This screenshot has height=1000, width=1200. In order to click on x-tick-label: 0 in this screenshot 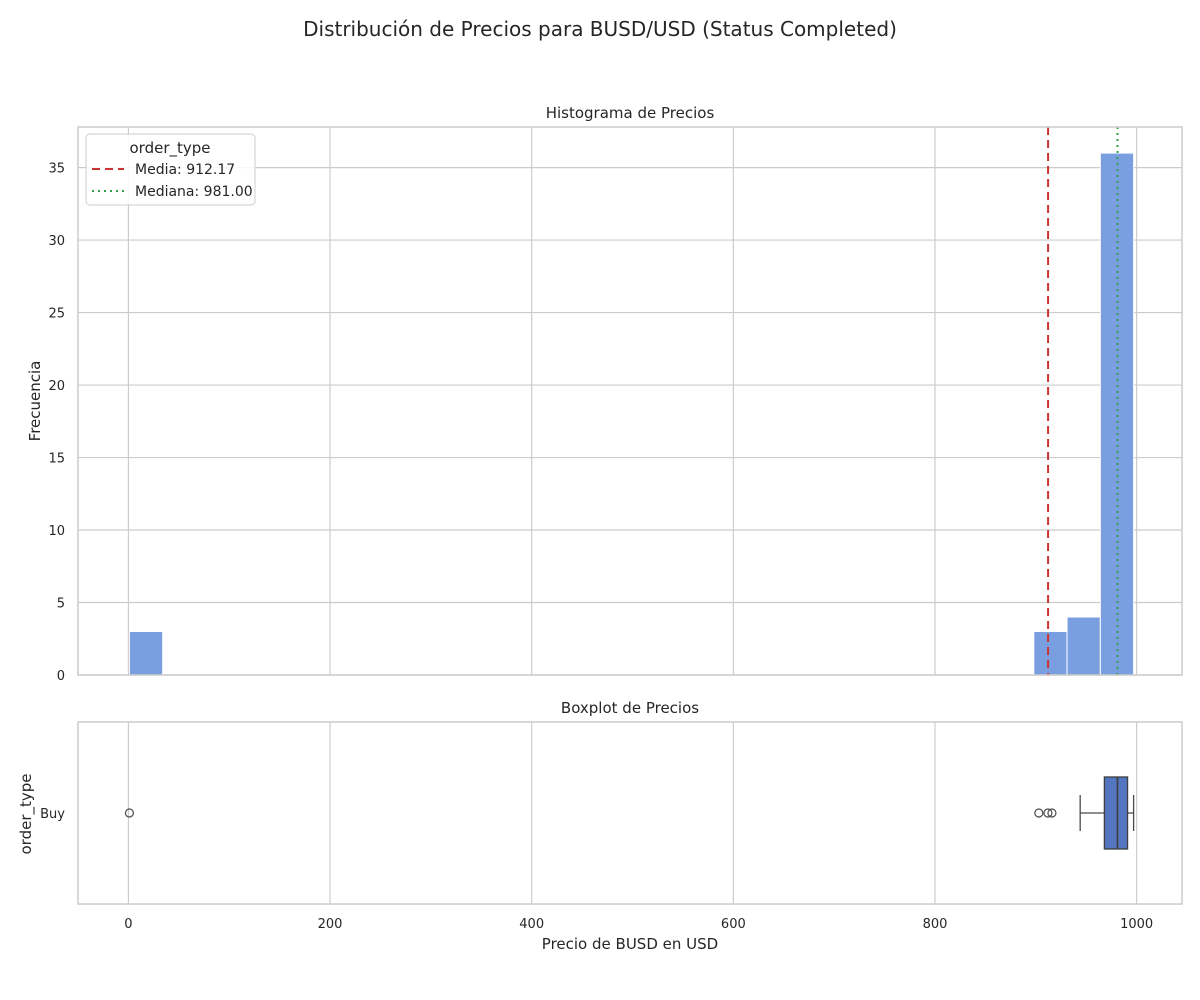, I will do `click(128, 924)`.